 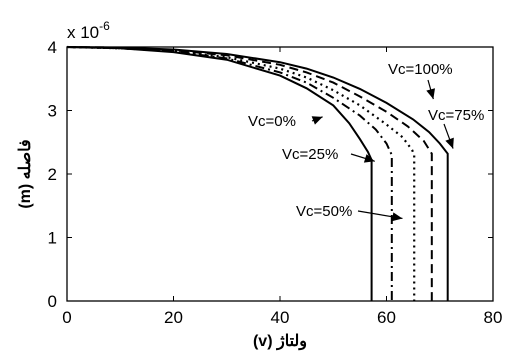 What do you see at coordinates (52, 47) in the screenshot?
I see `y-tick-label: 4` at bounding box center [52, 47].